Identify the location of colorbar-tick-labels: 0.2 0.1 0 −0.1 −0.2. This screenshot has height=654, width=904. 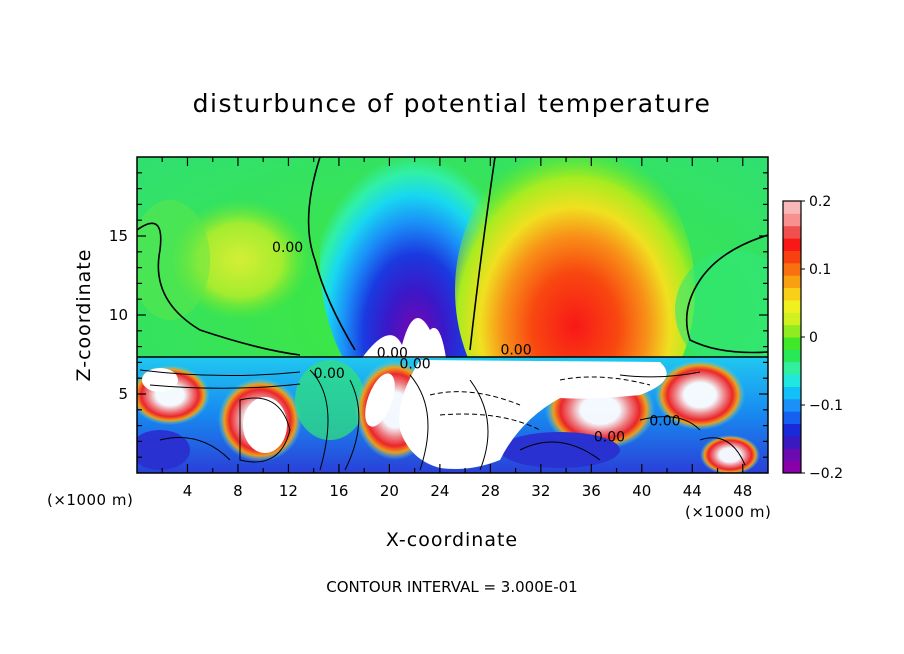
(822, 338).